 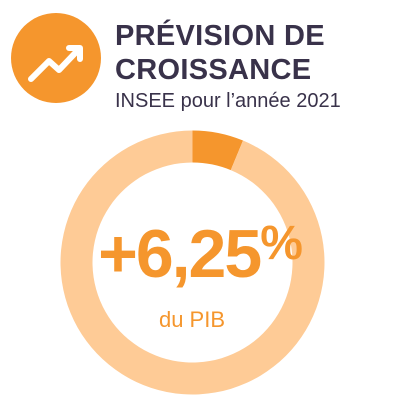 What do you see at coordinates (74, 53) in the screenshot?
I see `trend-arrowhead` at bounding box center [74, 53].